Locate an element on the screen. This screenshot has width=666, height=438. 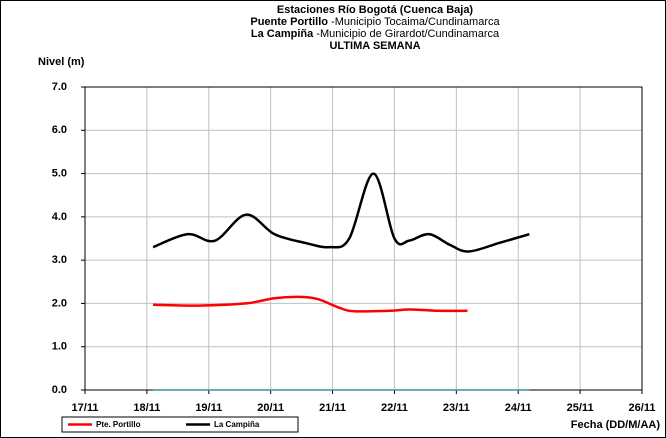
station-name: La Campiña is located at coordinates (282, 34).